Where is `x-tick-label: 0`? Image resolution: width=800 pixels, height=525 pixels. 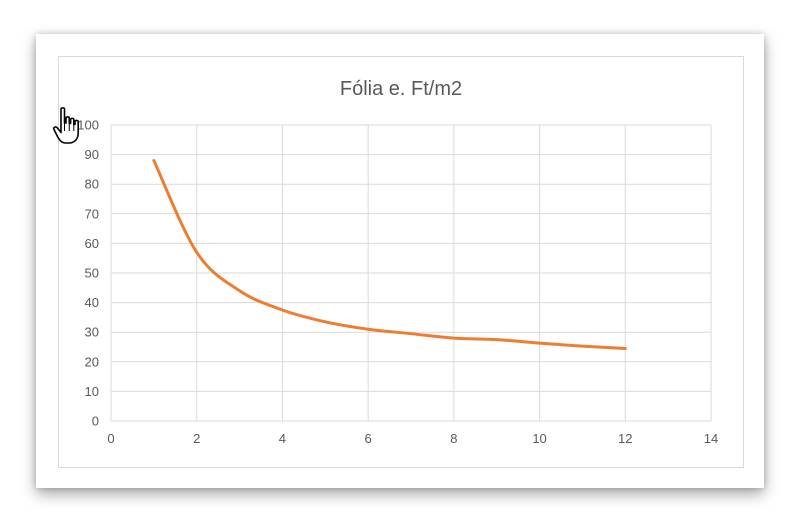
x-tick-label: 0 is located at coordinates (110, 438).